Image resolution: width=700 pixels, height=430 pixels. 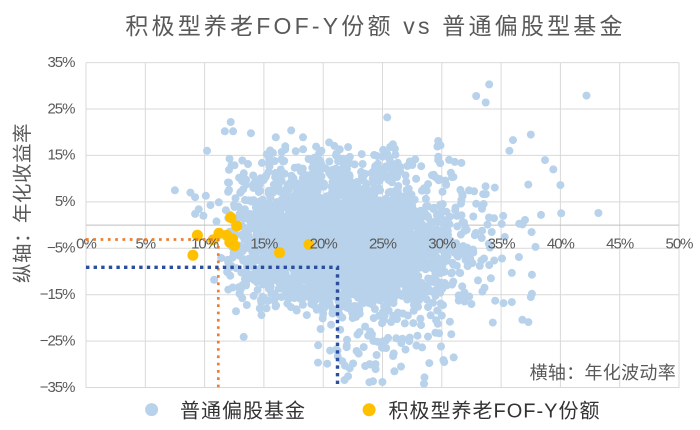 What do you see at coordinates (205, 243) in the screenshot?
I see `svg-text: 10%` at bounding box center [205, 243].